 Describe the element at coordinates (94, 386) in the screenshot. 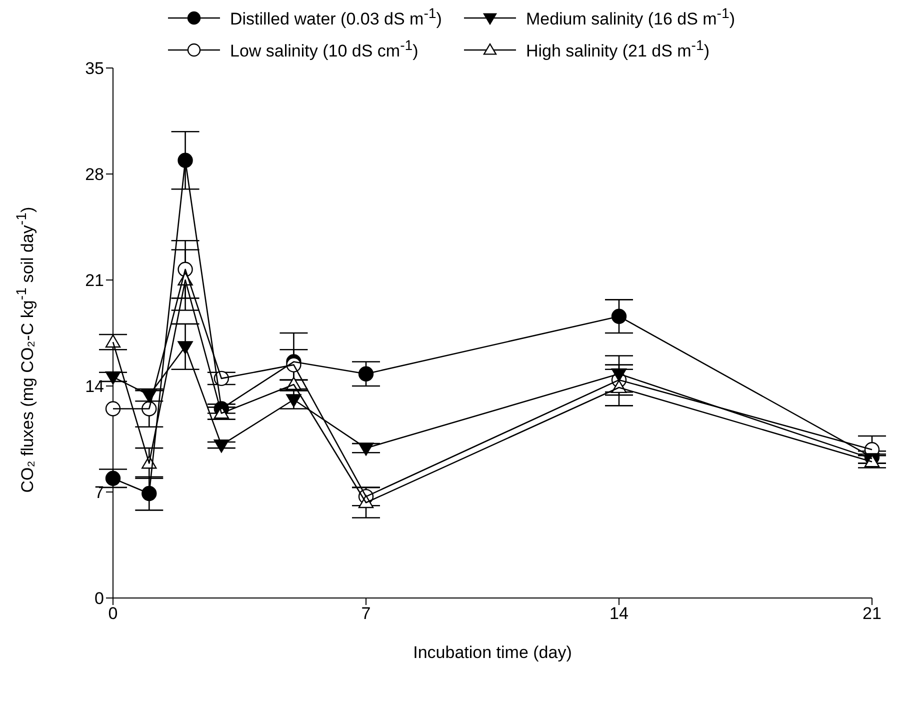

I see `y-tick-label: 14` at that location.